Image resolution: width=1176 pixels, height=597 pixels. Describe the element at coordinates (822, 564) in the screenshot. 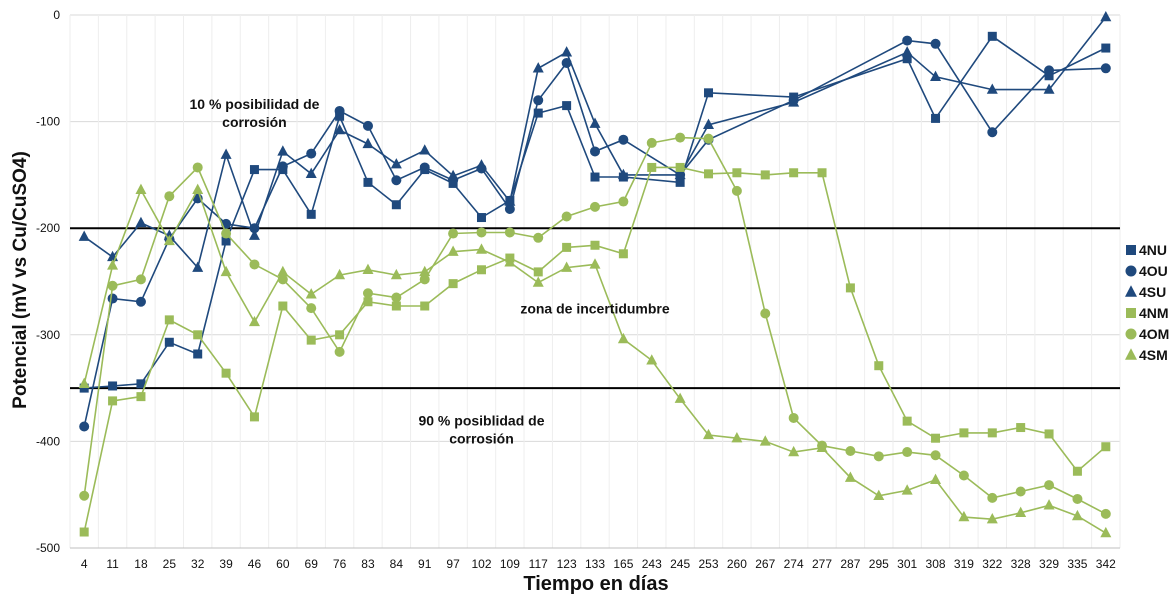

I see `x-tick-label: 277` at that location.